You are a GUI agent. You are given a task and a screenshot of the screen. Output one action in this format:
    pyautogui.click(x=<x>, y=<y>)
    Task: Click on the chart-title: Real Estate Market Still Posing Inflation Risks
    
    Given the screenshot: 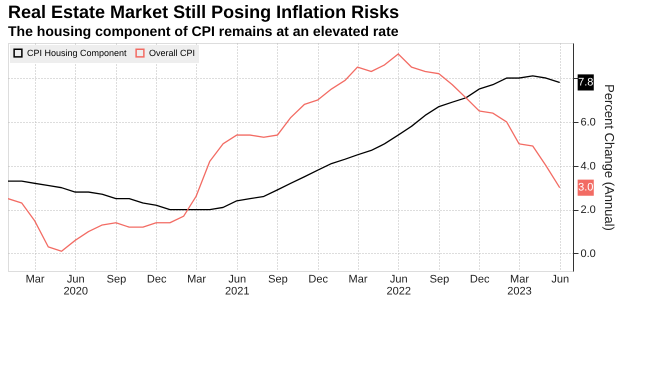 What is the action you would take?
    pyautogui.click(x=204, y=12)
    